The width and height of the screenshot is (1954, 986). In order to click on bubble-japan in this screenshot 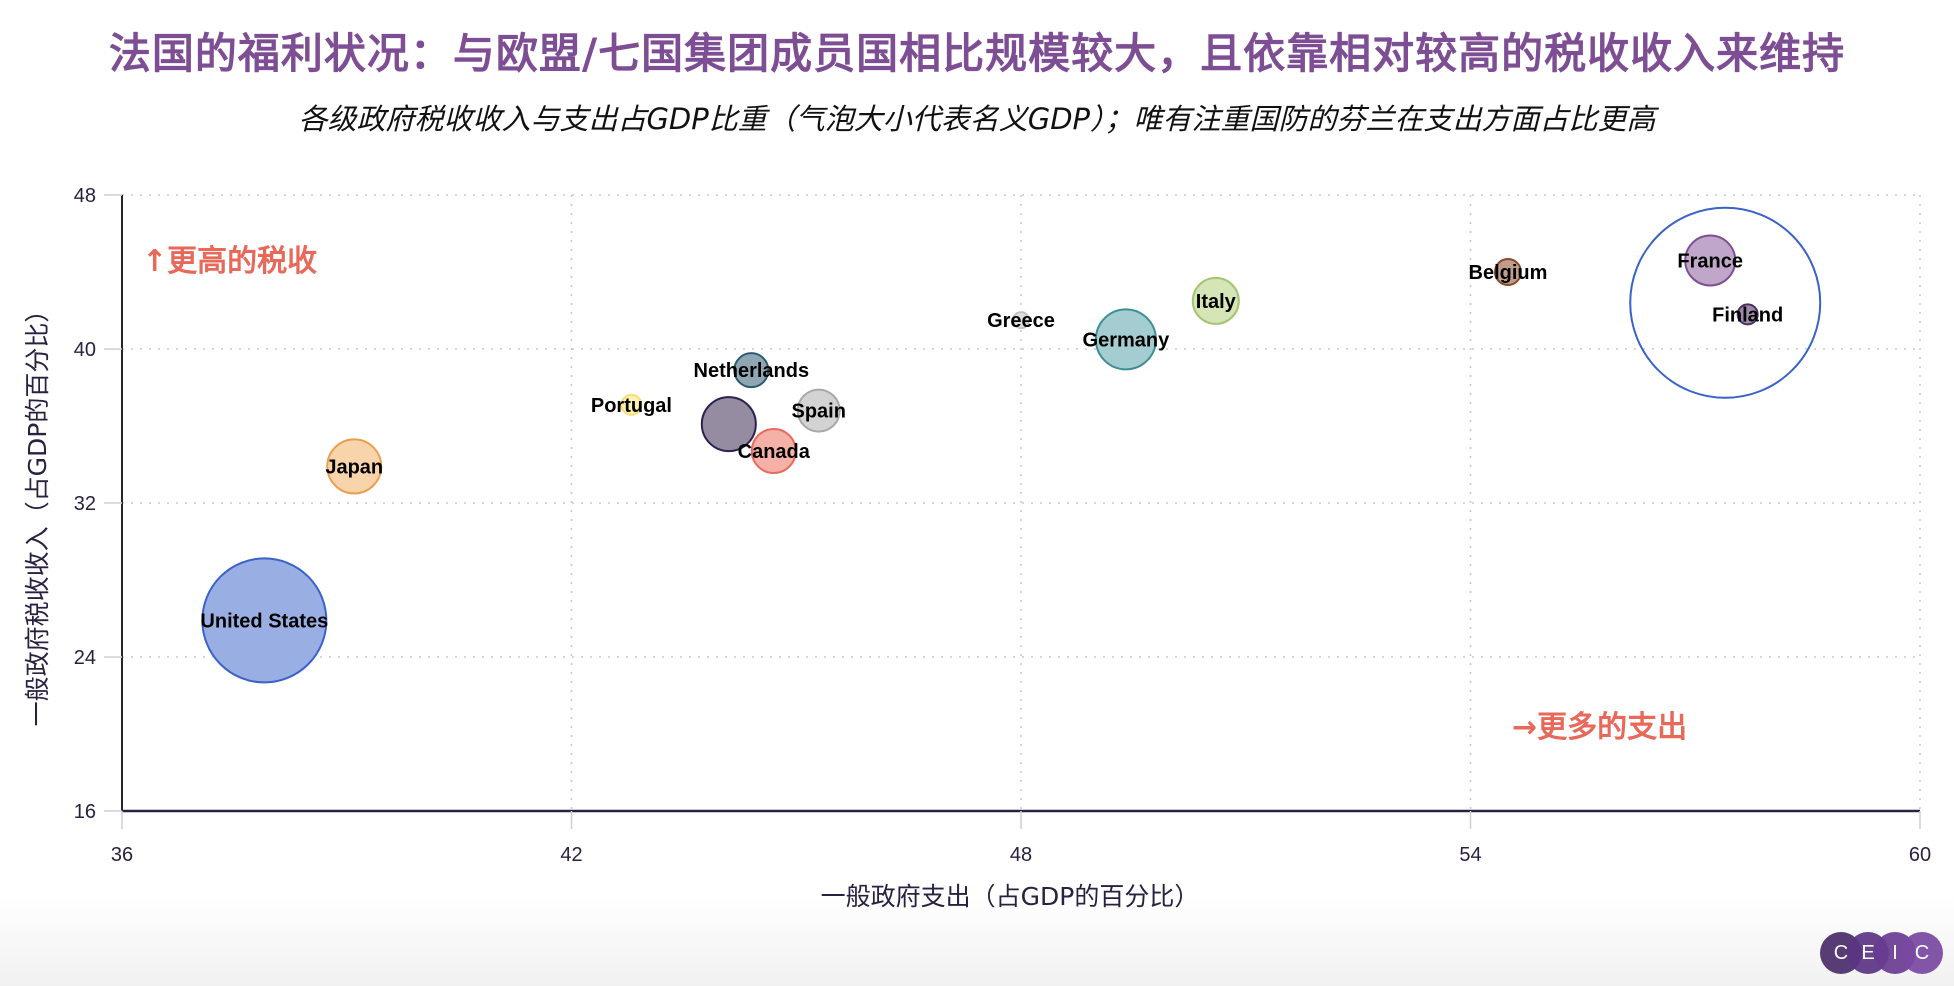, I will do `click(354, 466)`.